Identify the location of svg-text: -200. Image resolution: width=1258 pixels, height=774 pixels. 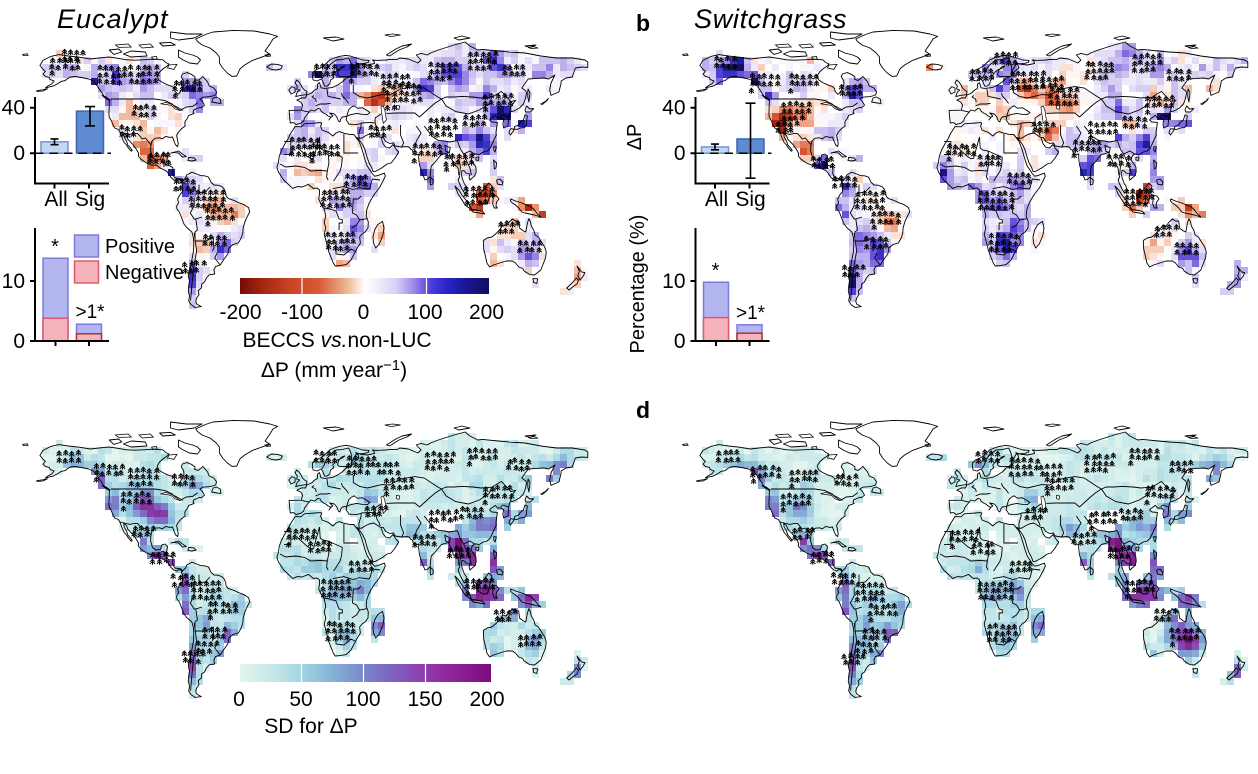
(240, 312).